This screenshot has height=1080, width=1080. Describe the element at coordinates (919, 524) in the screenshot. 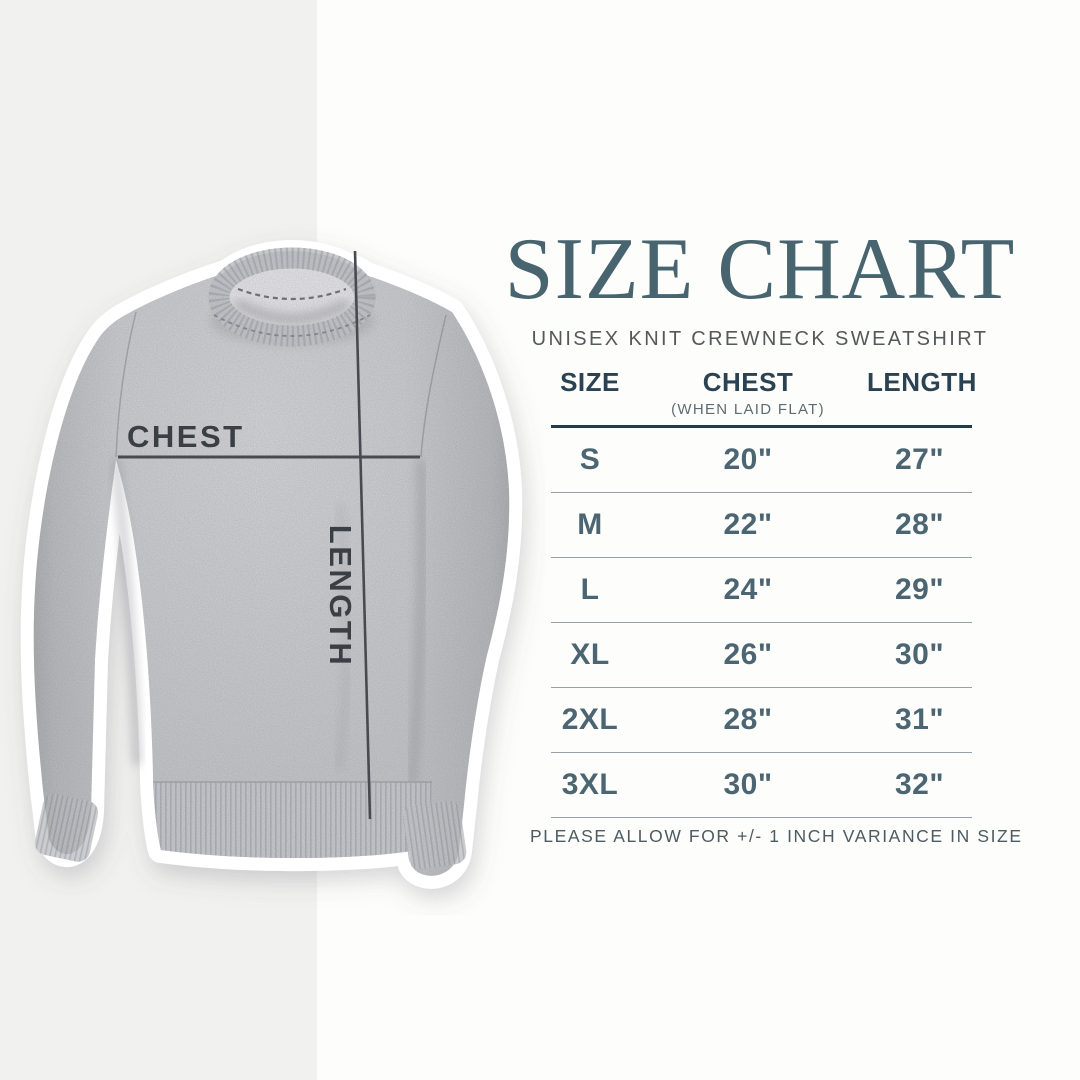

I see `length-cell: 28"` at that location.